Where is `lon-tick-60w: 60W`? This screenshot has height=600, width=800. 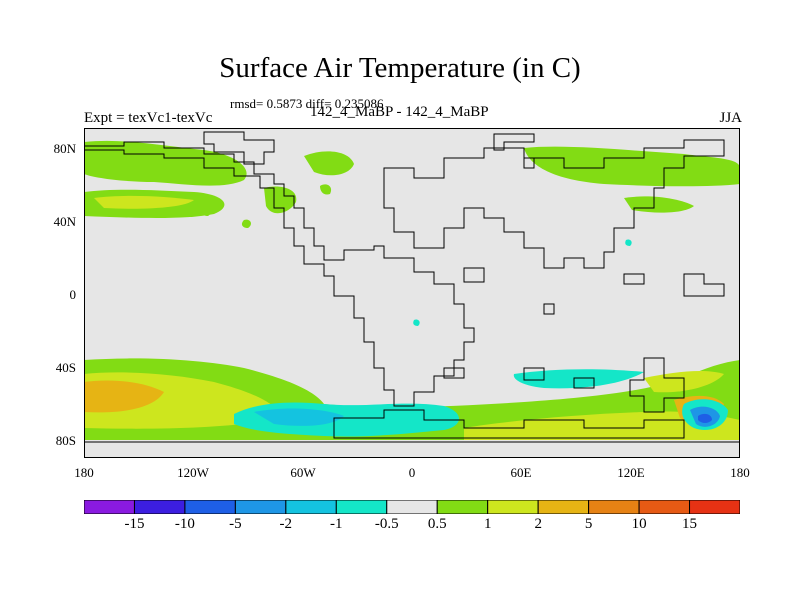
lon-tick-60w: 60W is located at coordinates (303, 472).